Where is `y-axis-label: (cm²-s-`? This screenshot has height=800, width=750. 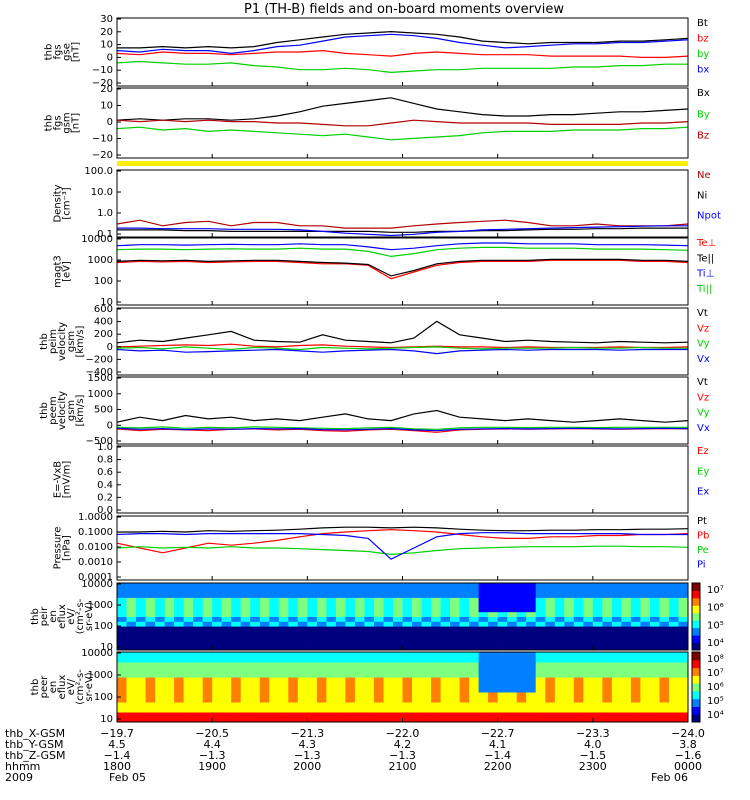 y-axis-label: (cm²-s- is located at coordinates (80, 687).